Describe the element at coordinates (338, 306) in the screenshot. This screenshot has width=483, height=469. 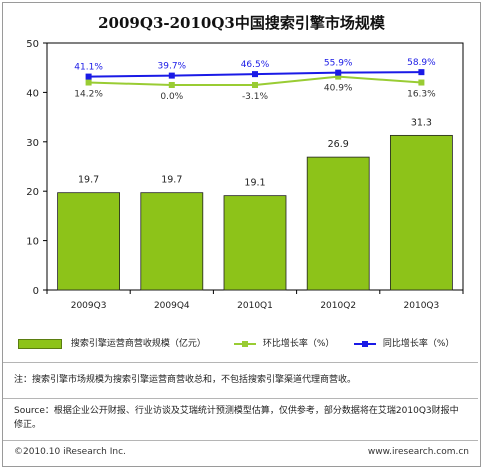
I see `x-tick-label: 2010Q2` at that location.